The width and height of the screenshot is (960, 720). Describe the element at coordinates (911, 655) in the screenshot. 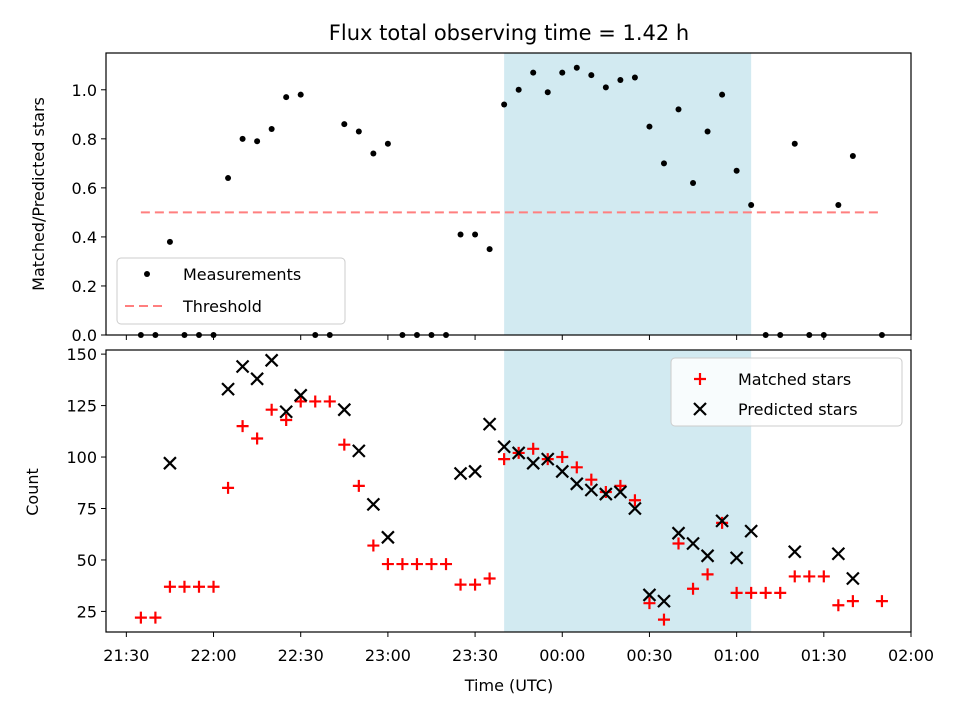

I see `x-tick-label: 02:00` at that location.